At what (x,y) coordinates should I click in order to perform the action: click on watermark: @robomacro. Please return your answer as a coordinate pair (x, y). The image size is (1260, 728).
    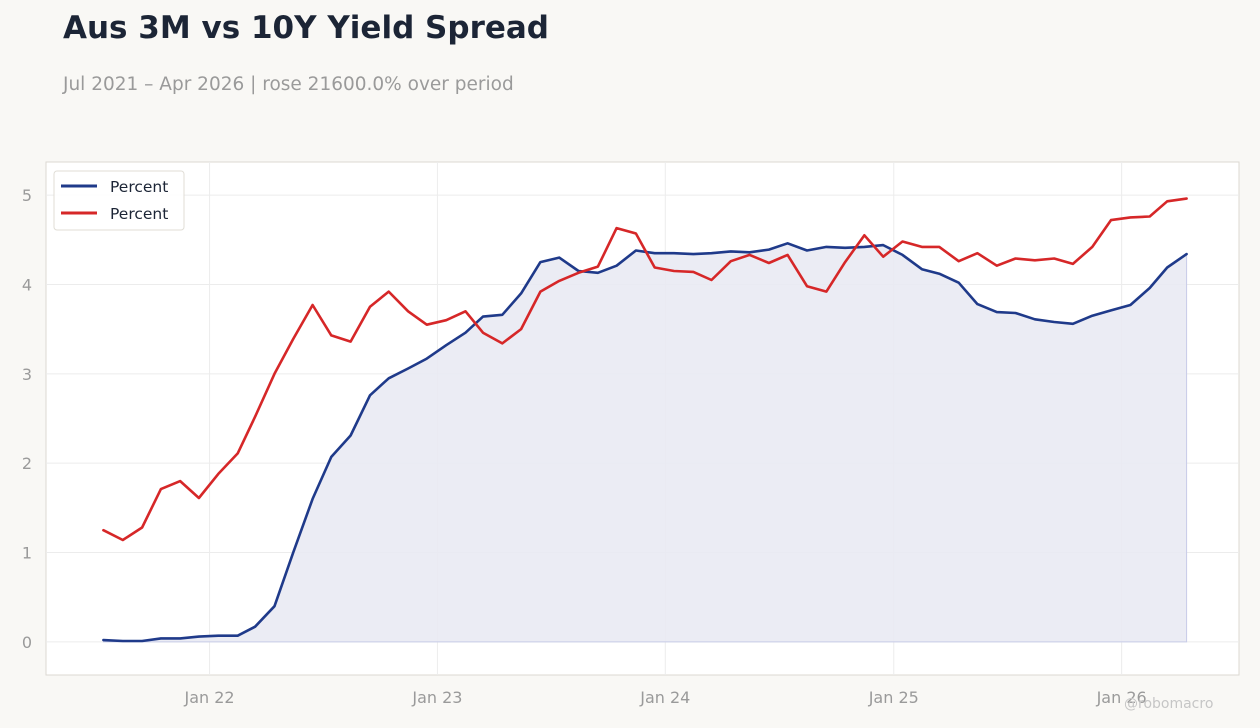
    Looking at the image, I should click on (1169, 704).